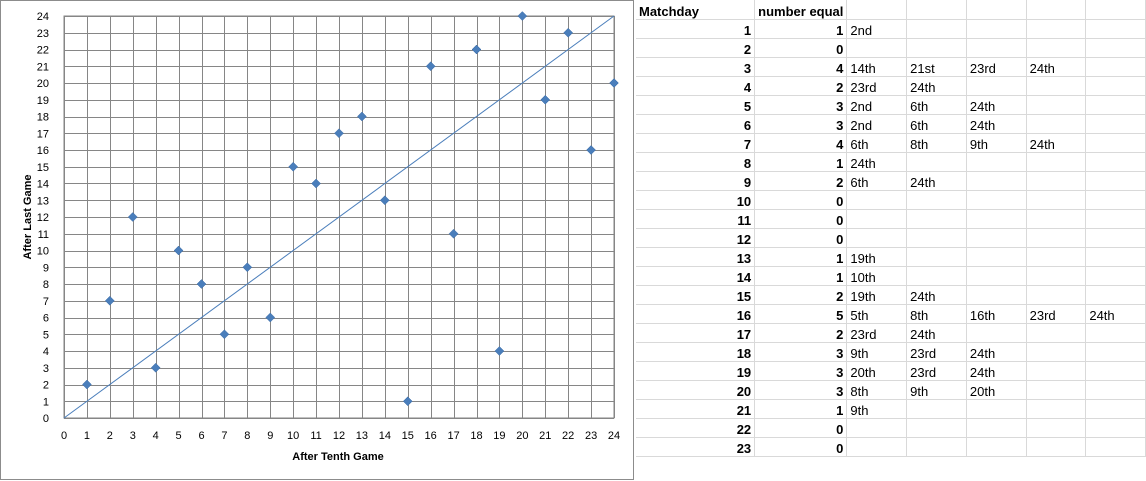 The image size is (1146, 481). Describe the element at coordinates (877, 352) in the screenshot. I see `position-cell: 9th` at that location.